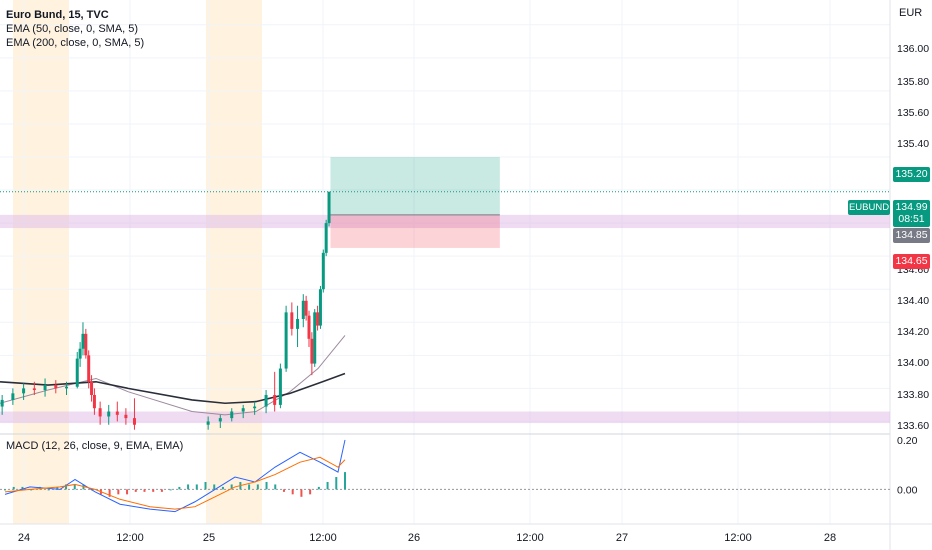 The image size is (932, 550). What do you see at coordinates (913, 301) in the screenshot?
I see `price-tick-label: 134.40` at bounding box center [913, 301].